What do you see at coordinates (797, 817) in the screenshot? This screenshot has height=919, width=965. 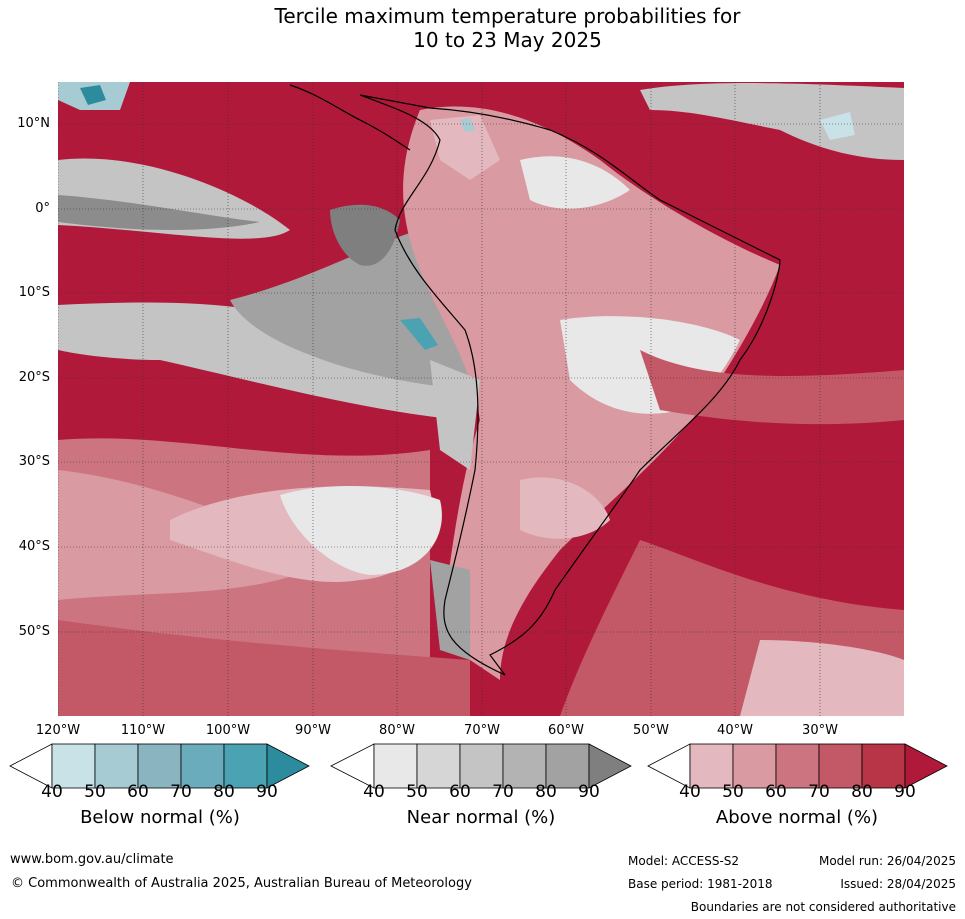 I see `above-normal-label: Above normal (%)` at bounding box center [797, 817].